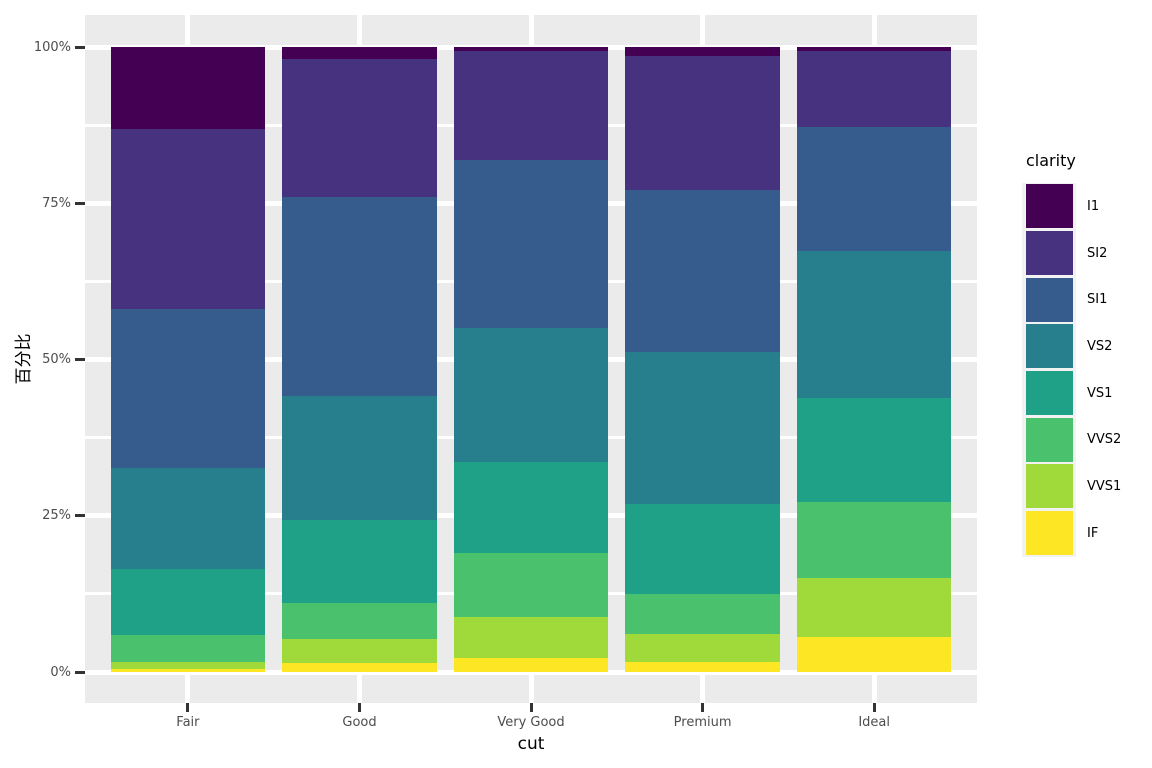 The image size is (1152, 768). What do you see at coordinates (1104, 440) in the screenshot?
I see `legend-label-vvs2: VVS2` at bounding box center [1104, 440].